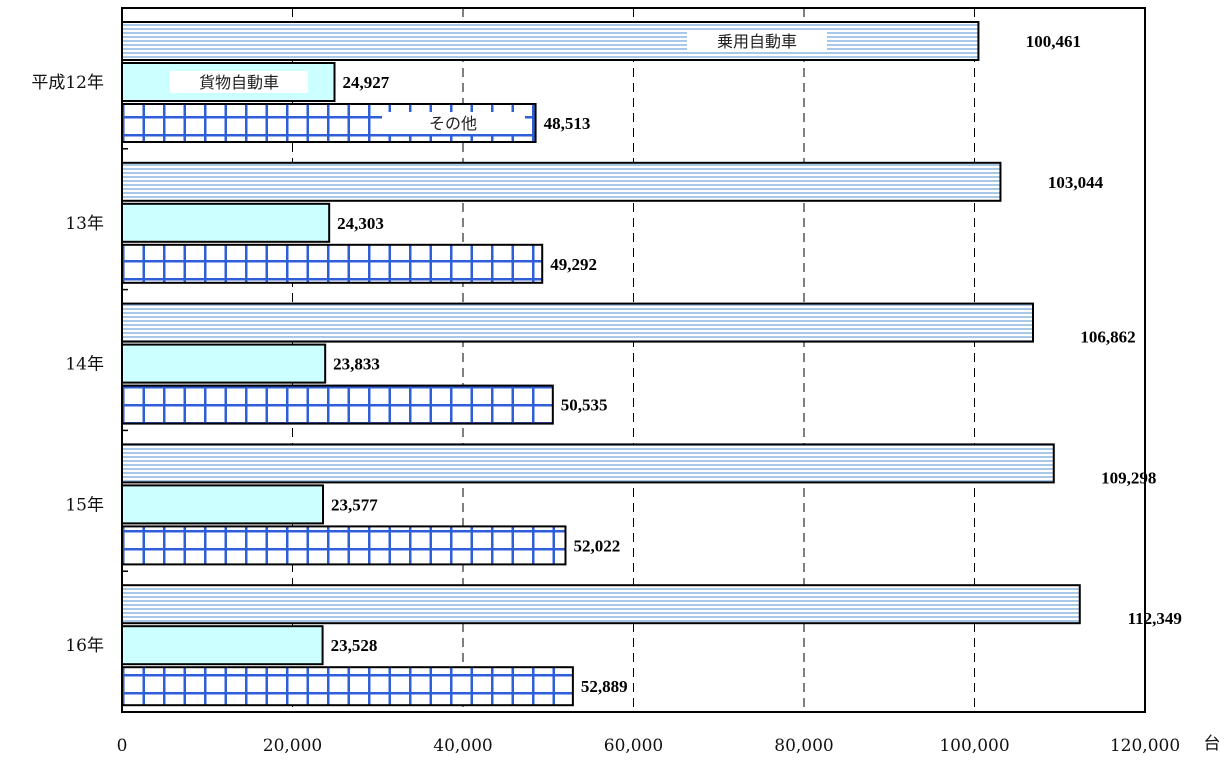 The image size is (1232, 762). I want to click on x-tick-label: 60,000, so click(633, 746).